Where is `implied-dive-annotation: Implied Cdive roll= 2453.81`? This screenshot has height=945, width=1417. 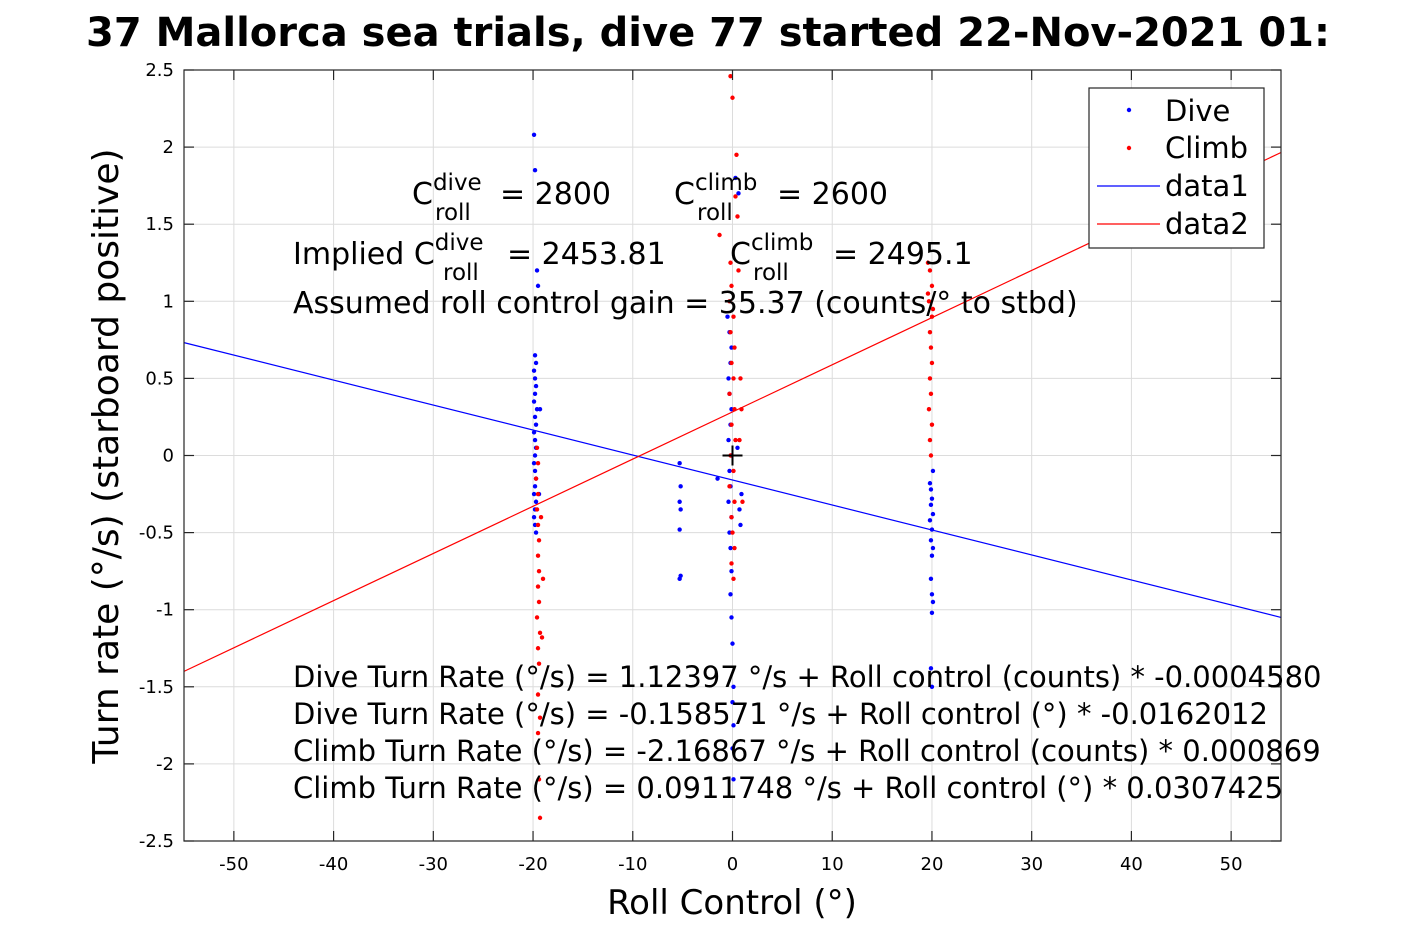
implied-dive-annotation: Implied Cdive roll= 2453.81 is located at coordinates (479, 258).